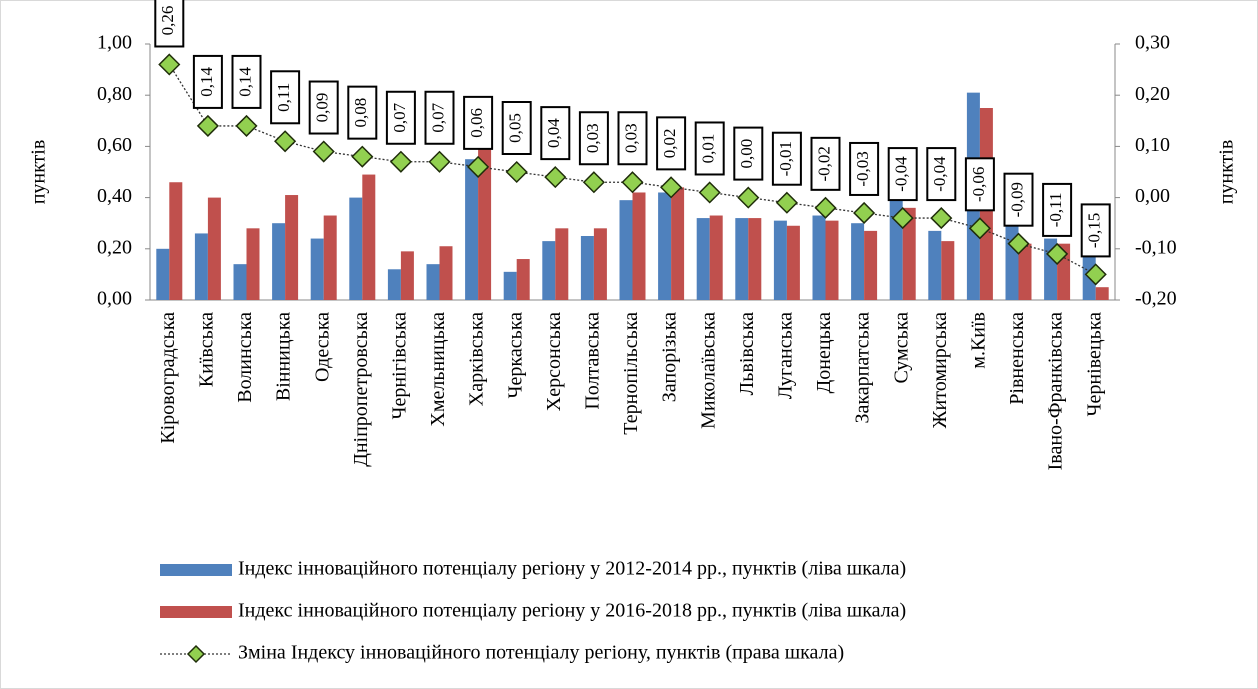 The image size is (1258, 689). What do you see at coordinates (1227, 172) in the screenshot?
I see `y2-axis-label: пунктів` at bounding box center [1227, 172].